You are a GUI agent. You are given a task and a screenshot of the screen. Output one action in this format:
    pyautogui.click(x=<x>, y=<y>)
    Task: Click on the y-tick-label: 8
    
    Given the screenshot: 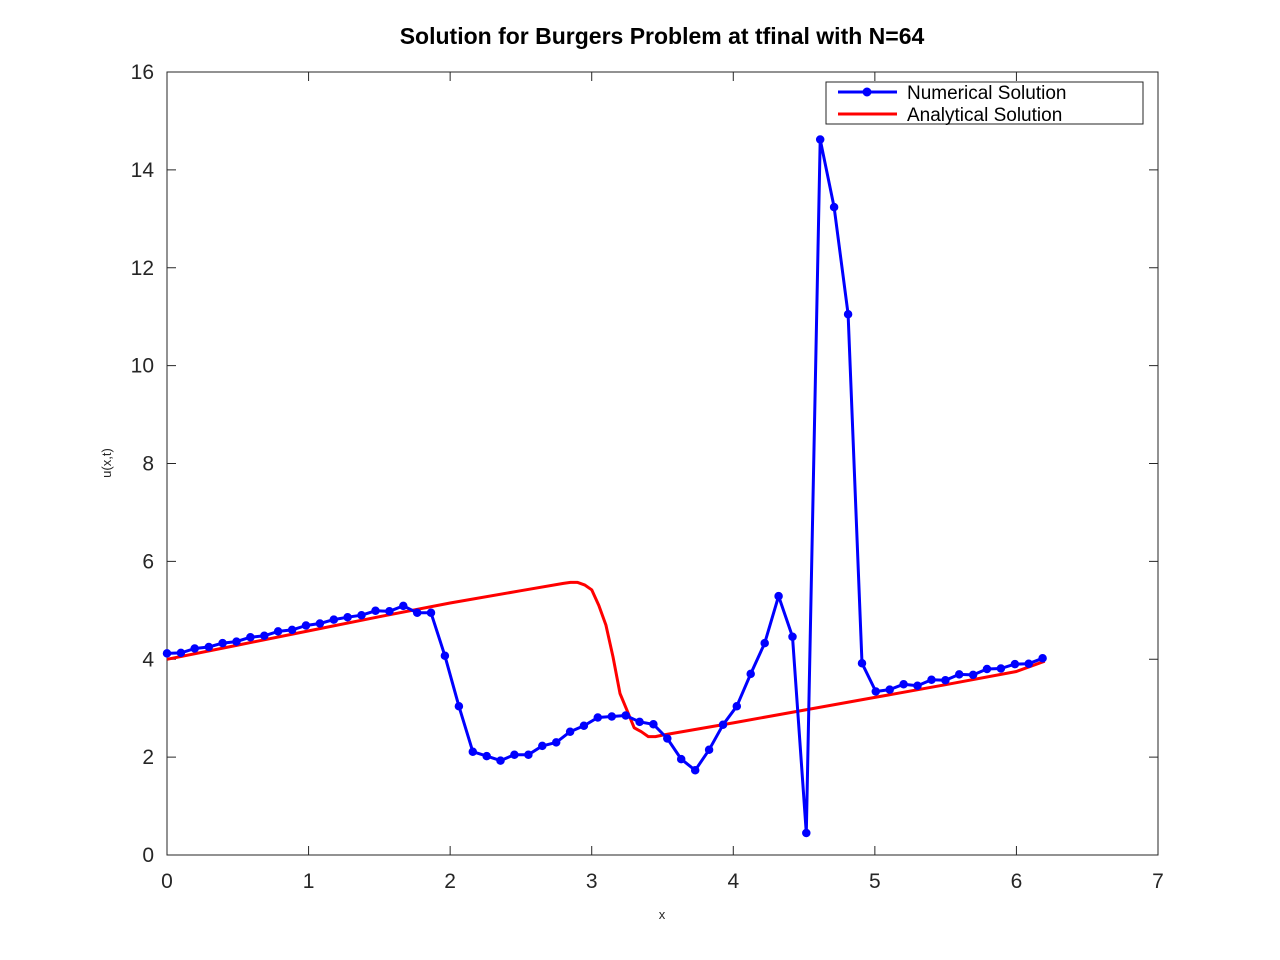 What is the action you would take?
    pyautogui.click(x=148, y=464)
    